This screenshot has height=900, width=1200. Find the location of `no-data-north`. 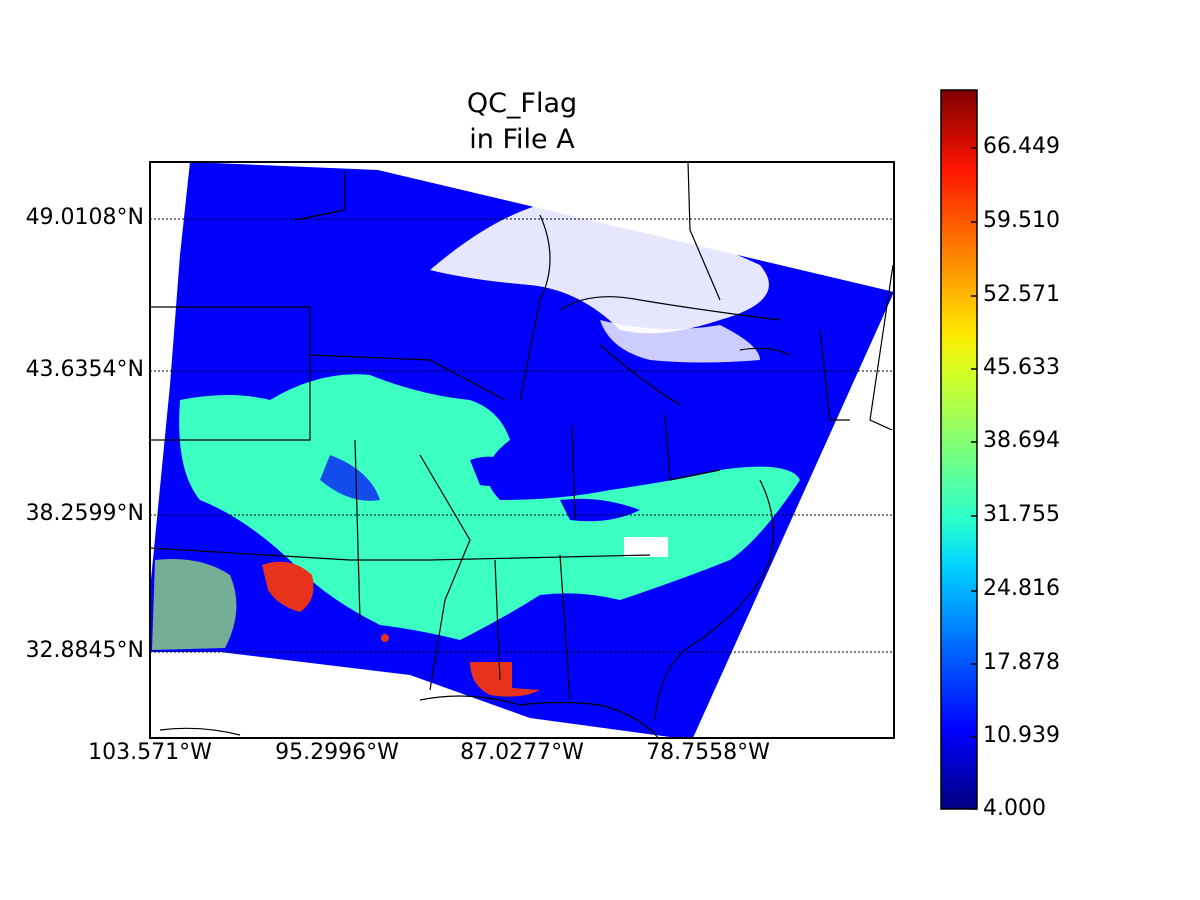

no-data-north is located at coordinates (599, 267).